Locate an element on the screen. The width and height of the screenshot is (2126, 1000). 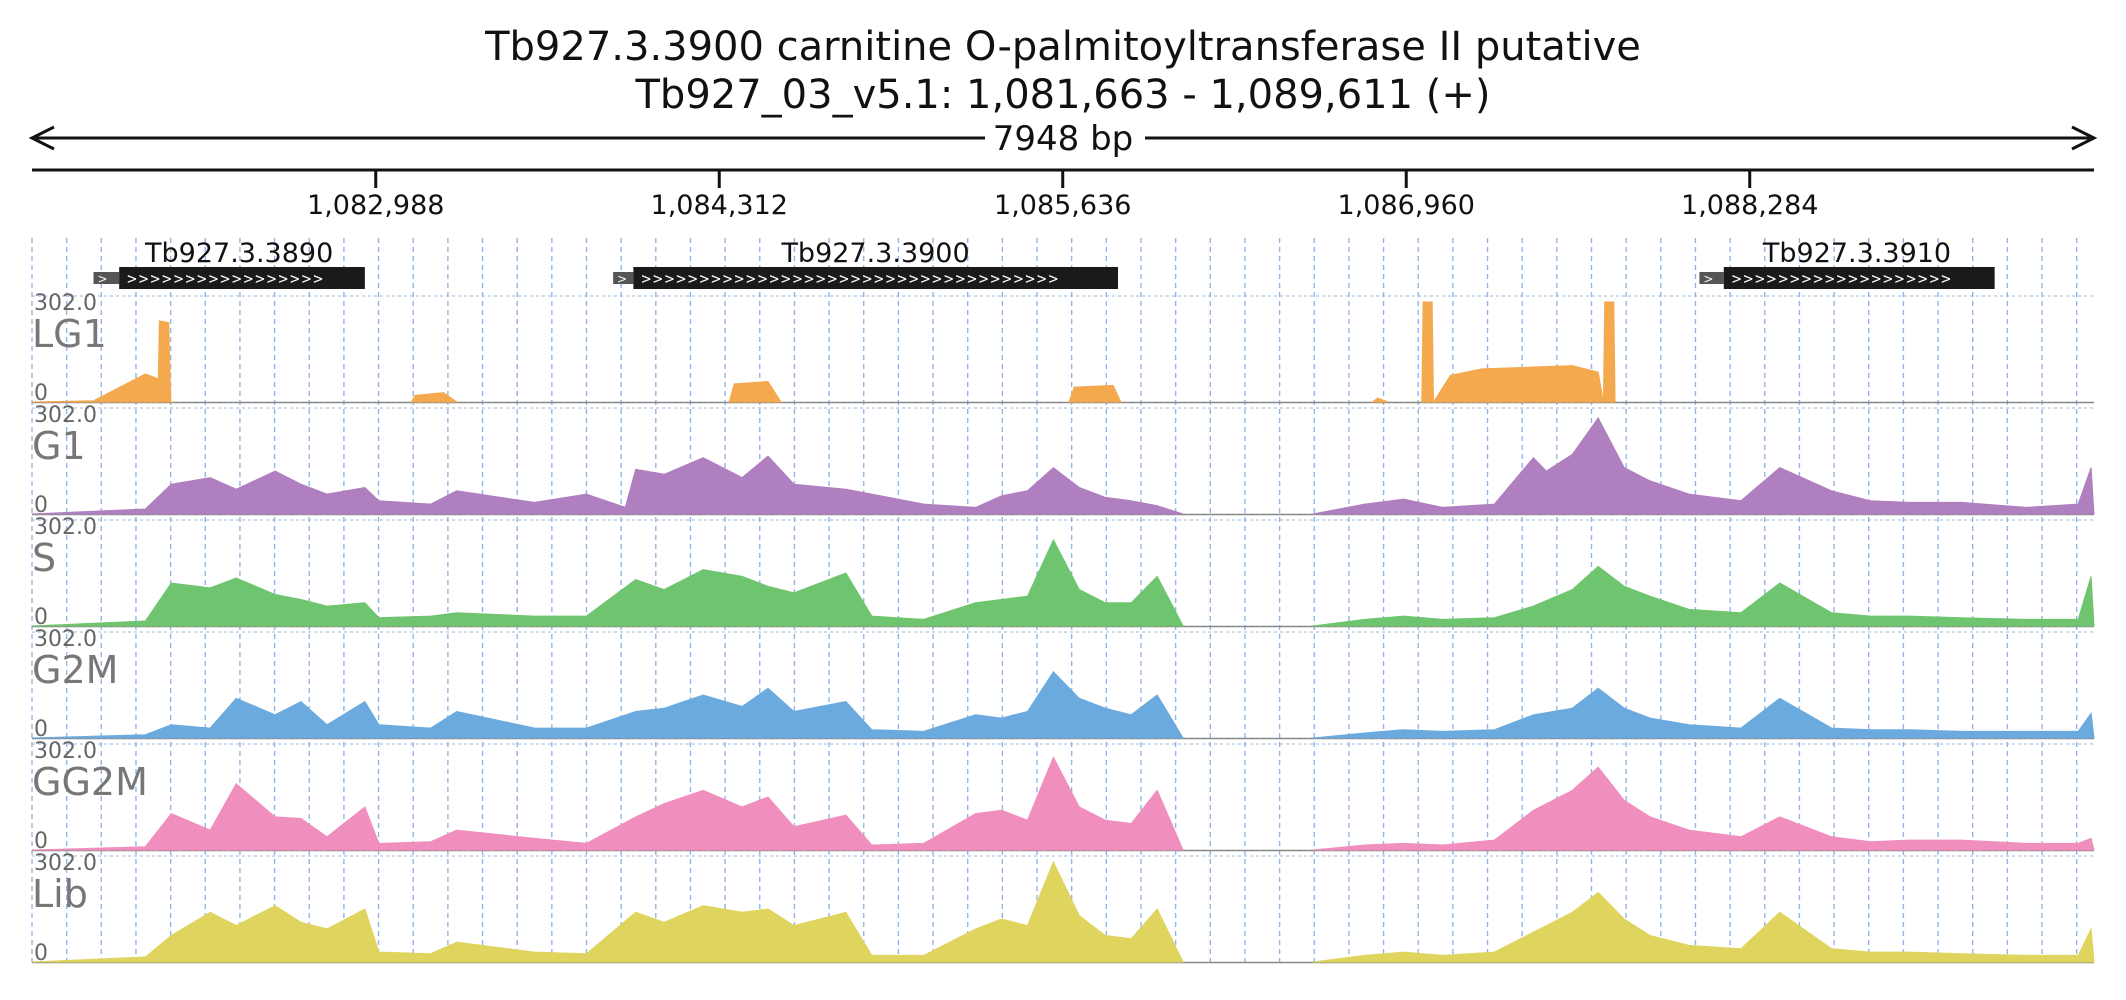
span-arrow-left-head is located at coordinates (41, 138).